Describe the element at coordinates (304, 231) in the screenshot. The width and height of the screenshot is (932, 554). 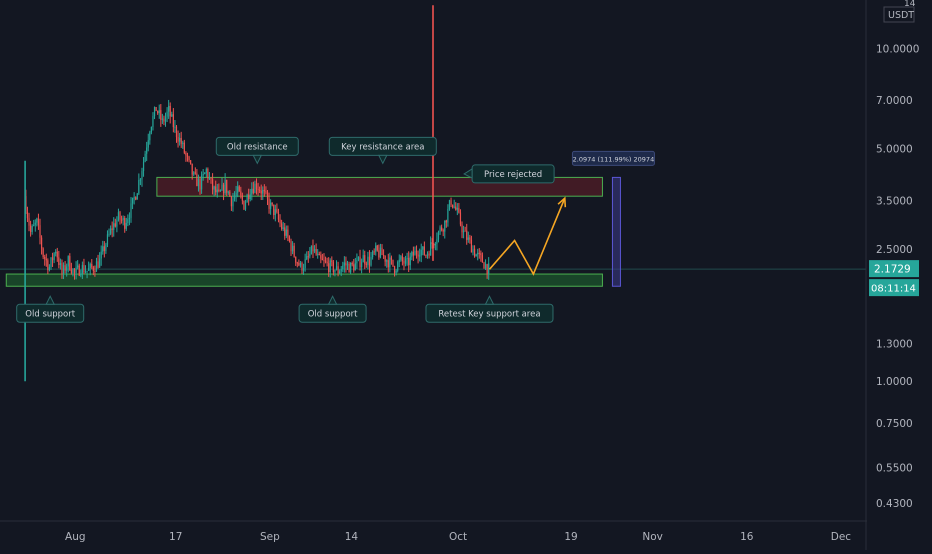
I see `zones-layer` at that location.